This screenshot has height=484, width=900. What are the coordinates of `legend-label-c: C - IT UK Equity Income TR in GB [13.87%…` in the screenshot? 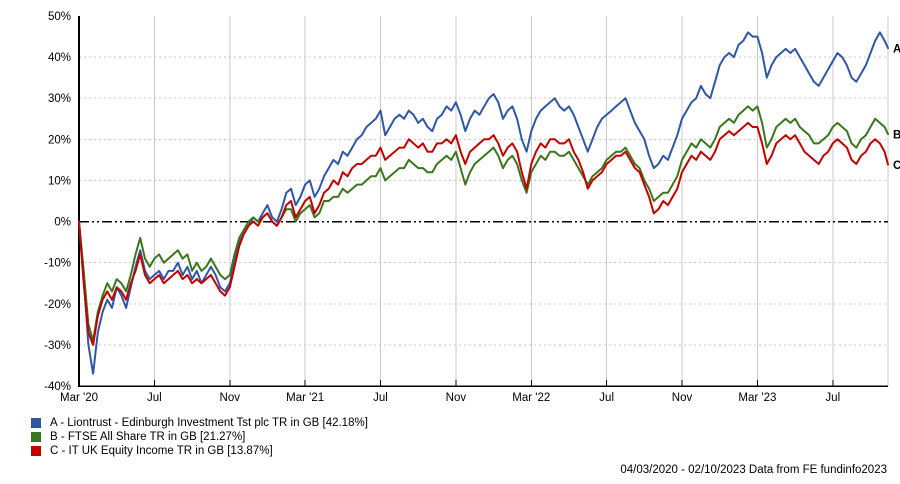 It's located at (161, 451).